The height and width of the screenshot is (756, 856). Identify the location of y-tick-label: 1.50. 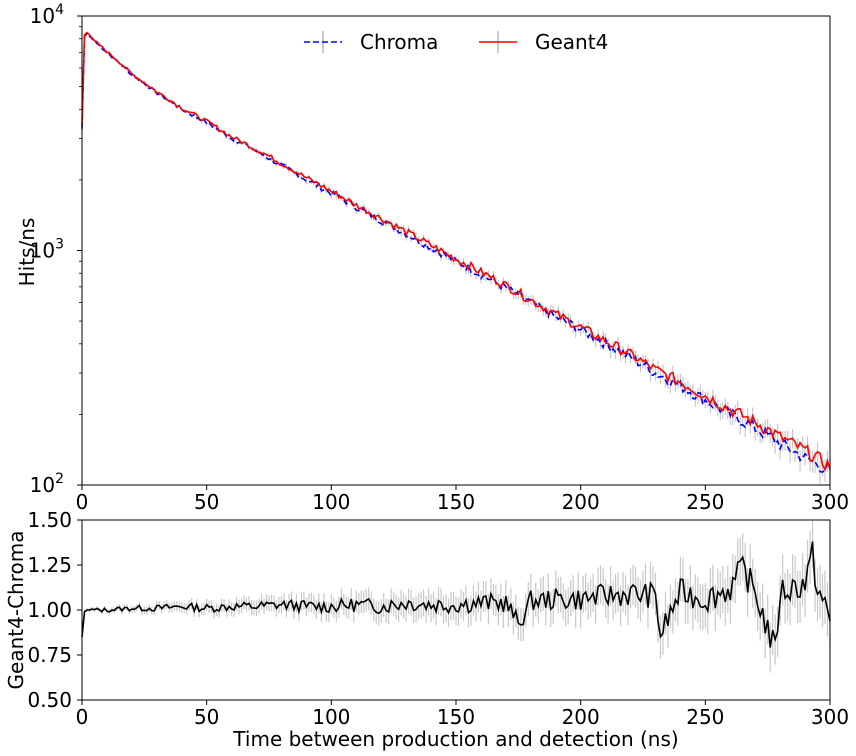
(49, 520).